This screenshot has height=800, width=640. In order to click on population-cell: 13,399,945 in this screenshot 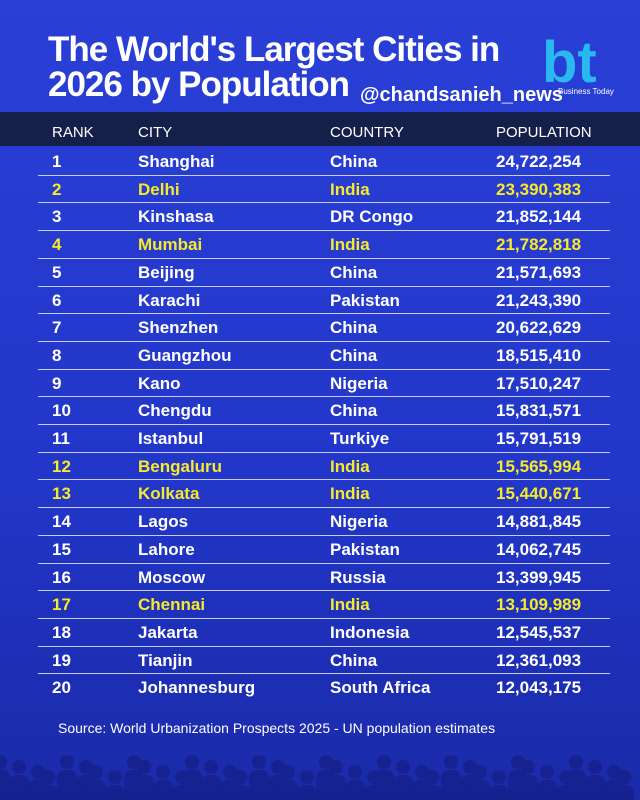, I will do `click(539, 577)`.